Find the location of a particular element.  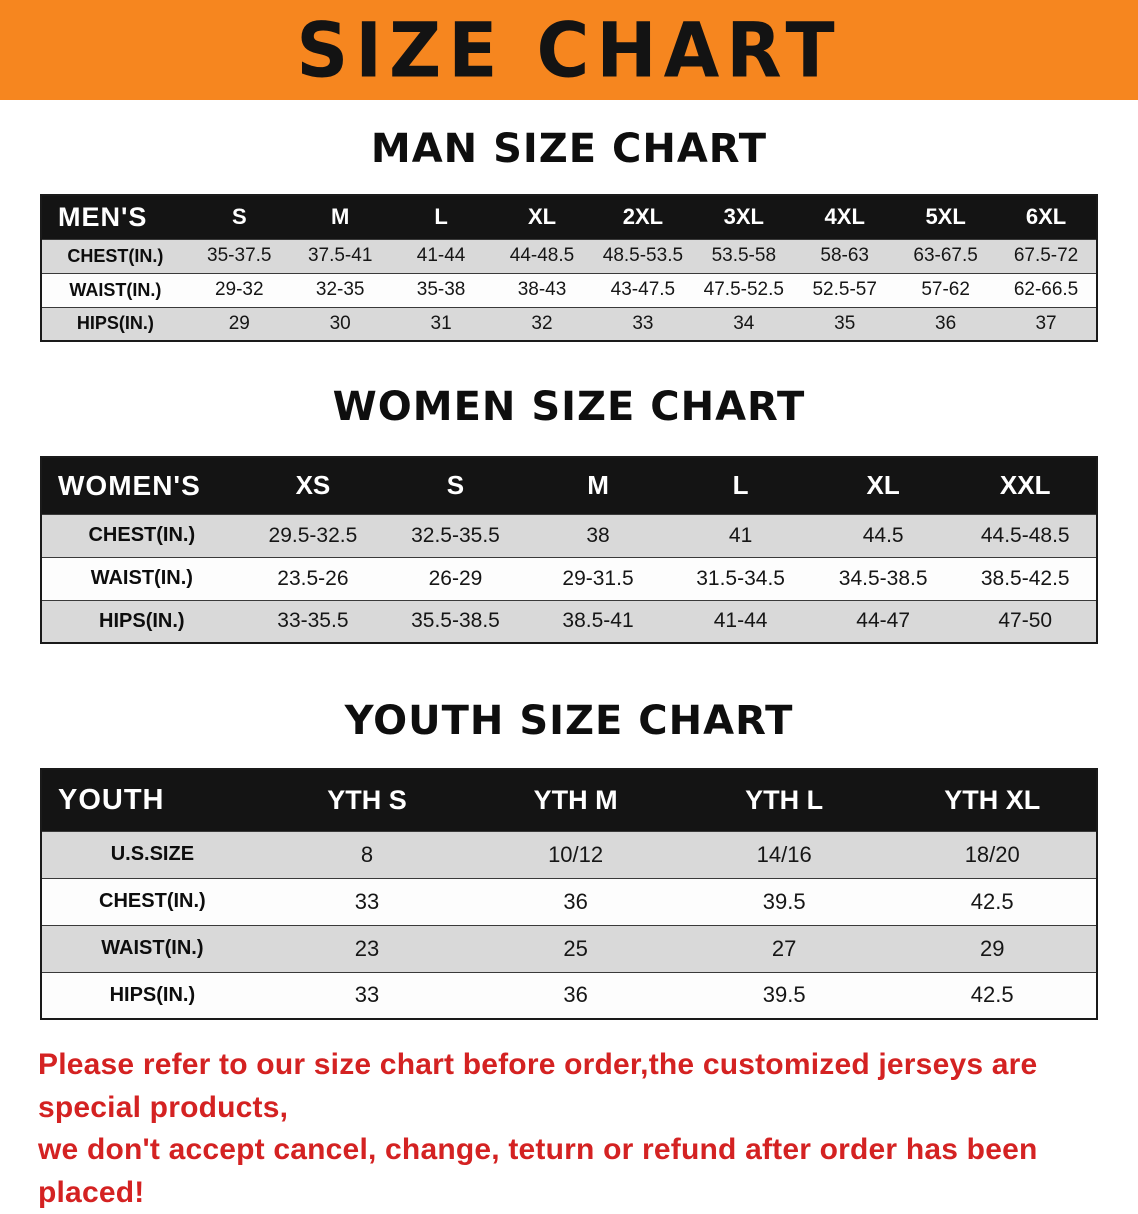

table-cell: 32-35 is located at coordinates (340, 289).